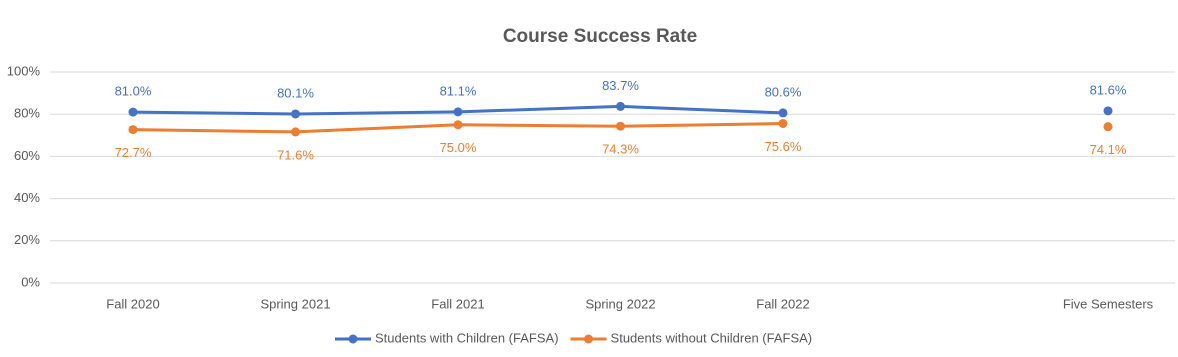  What do you see at coordinates (27, 155) in the screenshot?
I see `y-tick-label: 60%` at bounding box center [27, 155].